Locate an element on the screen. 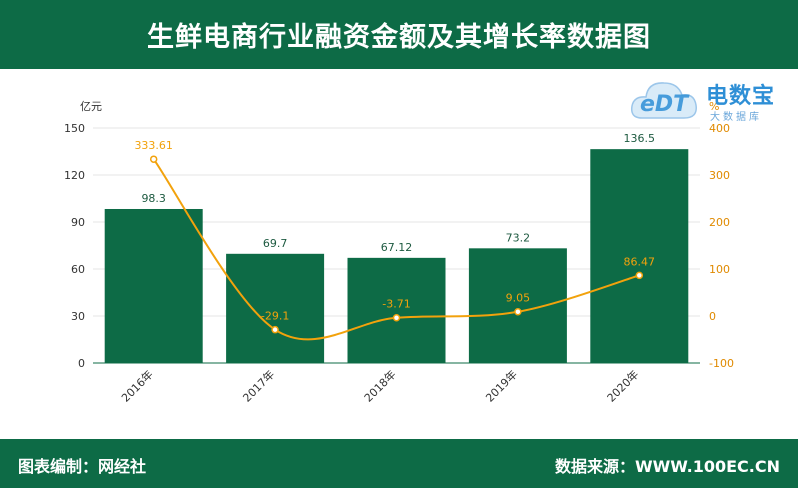 This screenshot has height=488, width=798. y-tick-label: 150 is located at coordinates (74, 128).